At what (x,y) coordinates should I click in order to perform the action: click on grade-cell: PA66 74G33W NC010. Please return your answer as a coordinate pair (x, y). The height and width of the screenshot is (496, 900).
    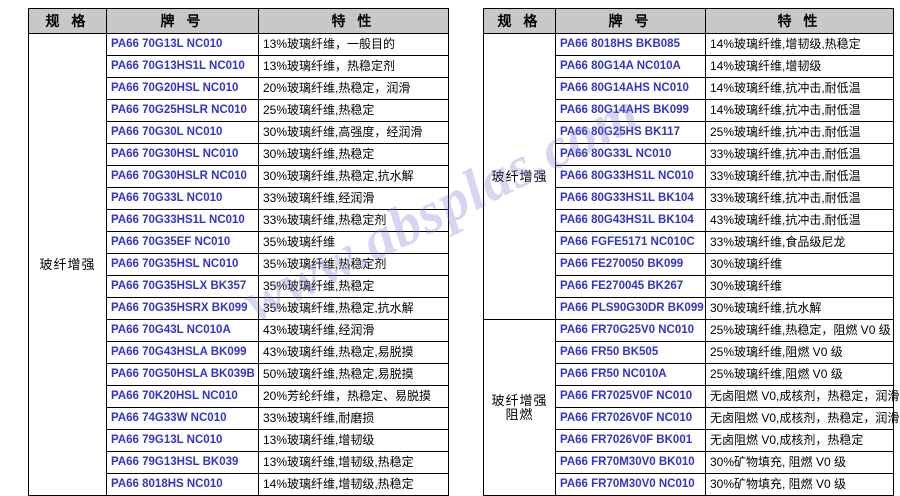
    Looking at the image, I should click on (182, 418).